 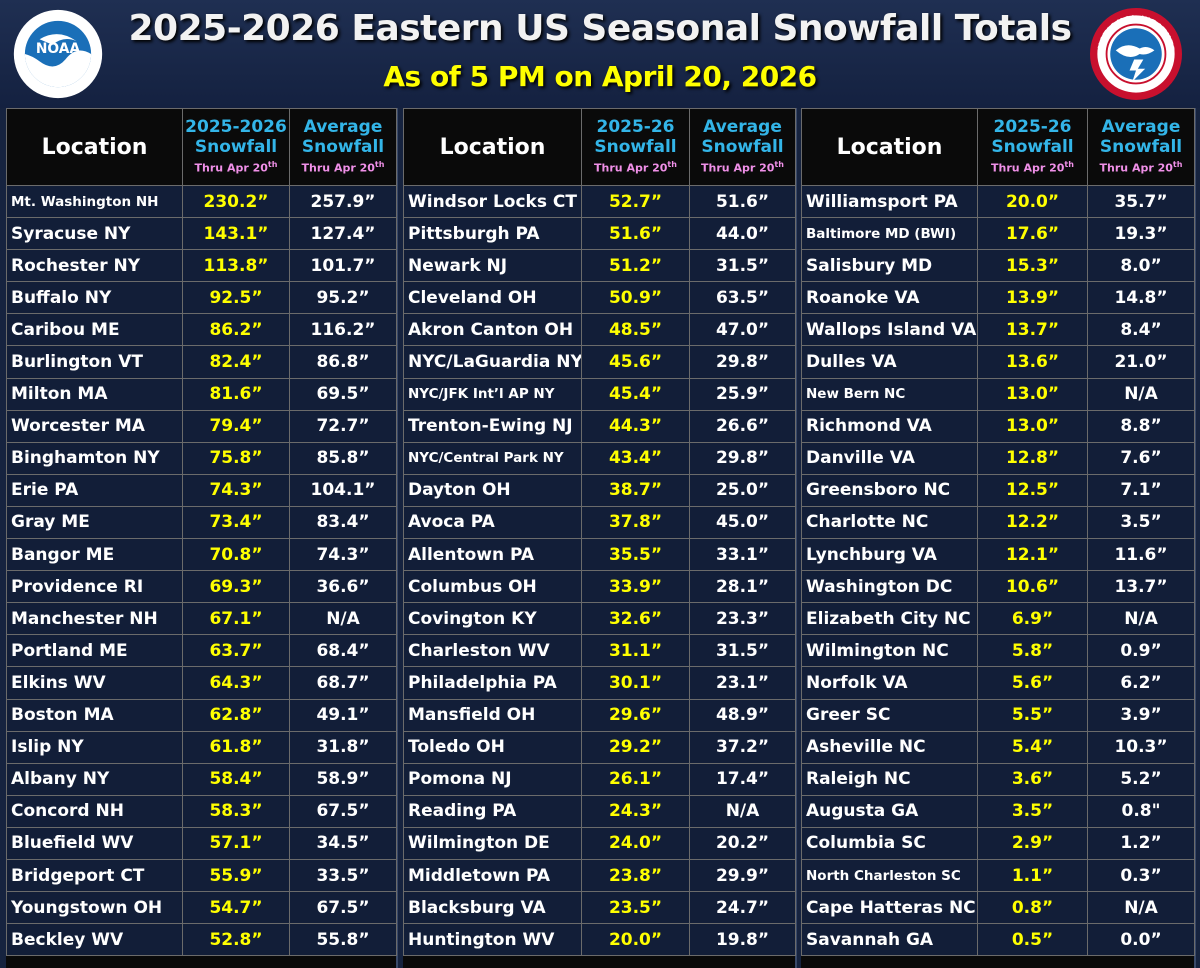 What do you see at coordinates (201, 715) in the screenshot?
I see `table-row: Boston MA 62.8” 49.1”` at bounding box center [201, 715].